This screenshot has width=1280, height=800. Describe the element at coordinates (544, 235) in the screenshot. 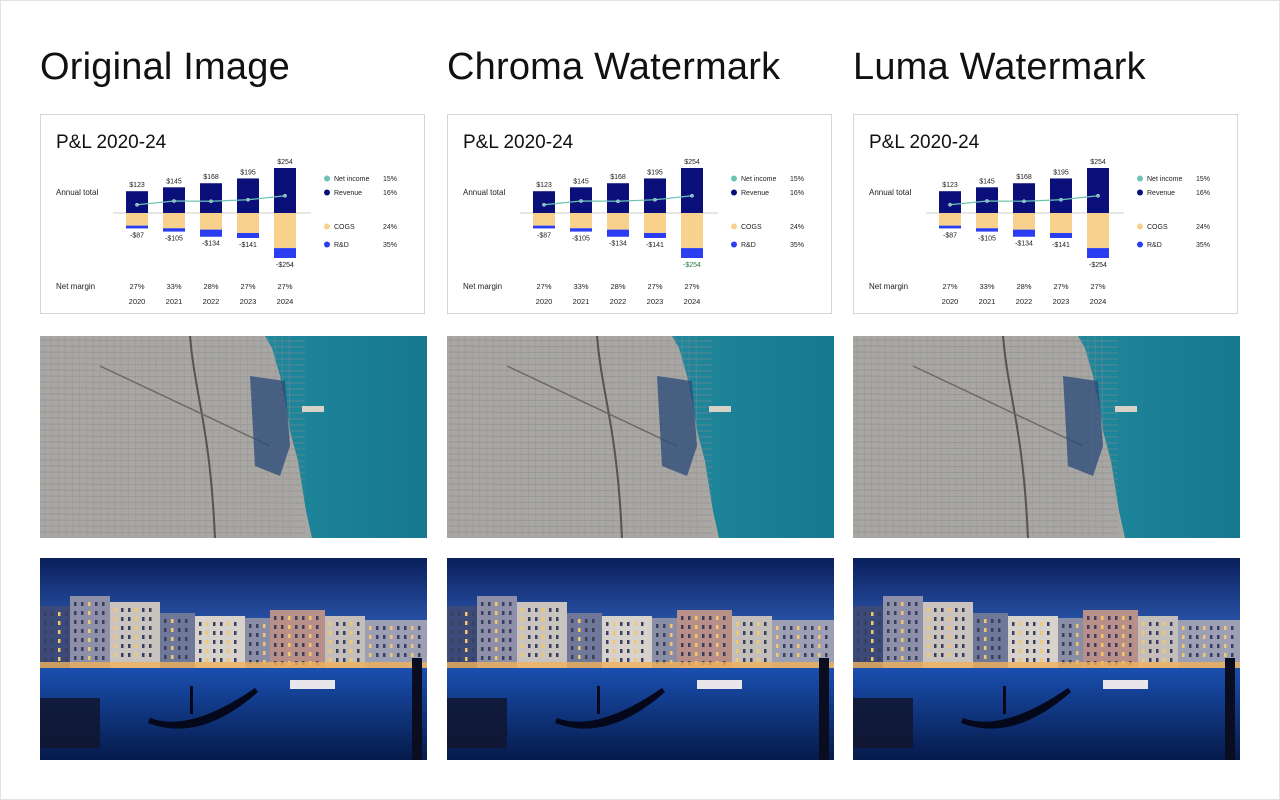

I see `cost-label-2020: -$87` at that location.